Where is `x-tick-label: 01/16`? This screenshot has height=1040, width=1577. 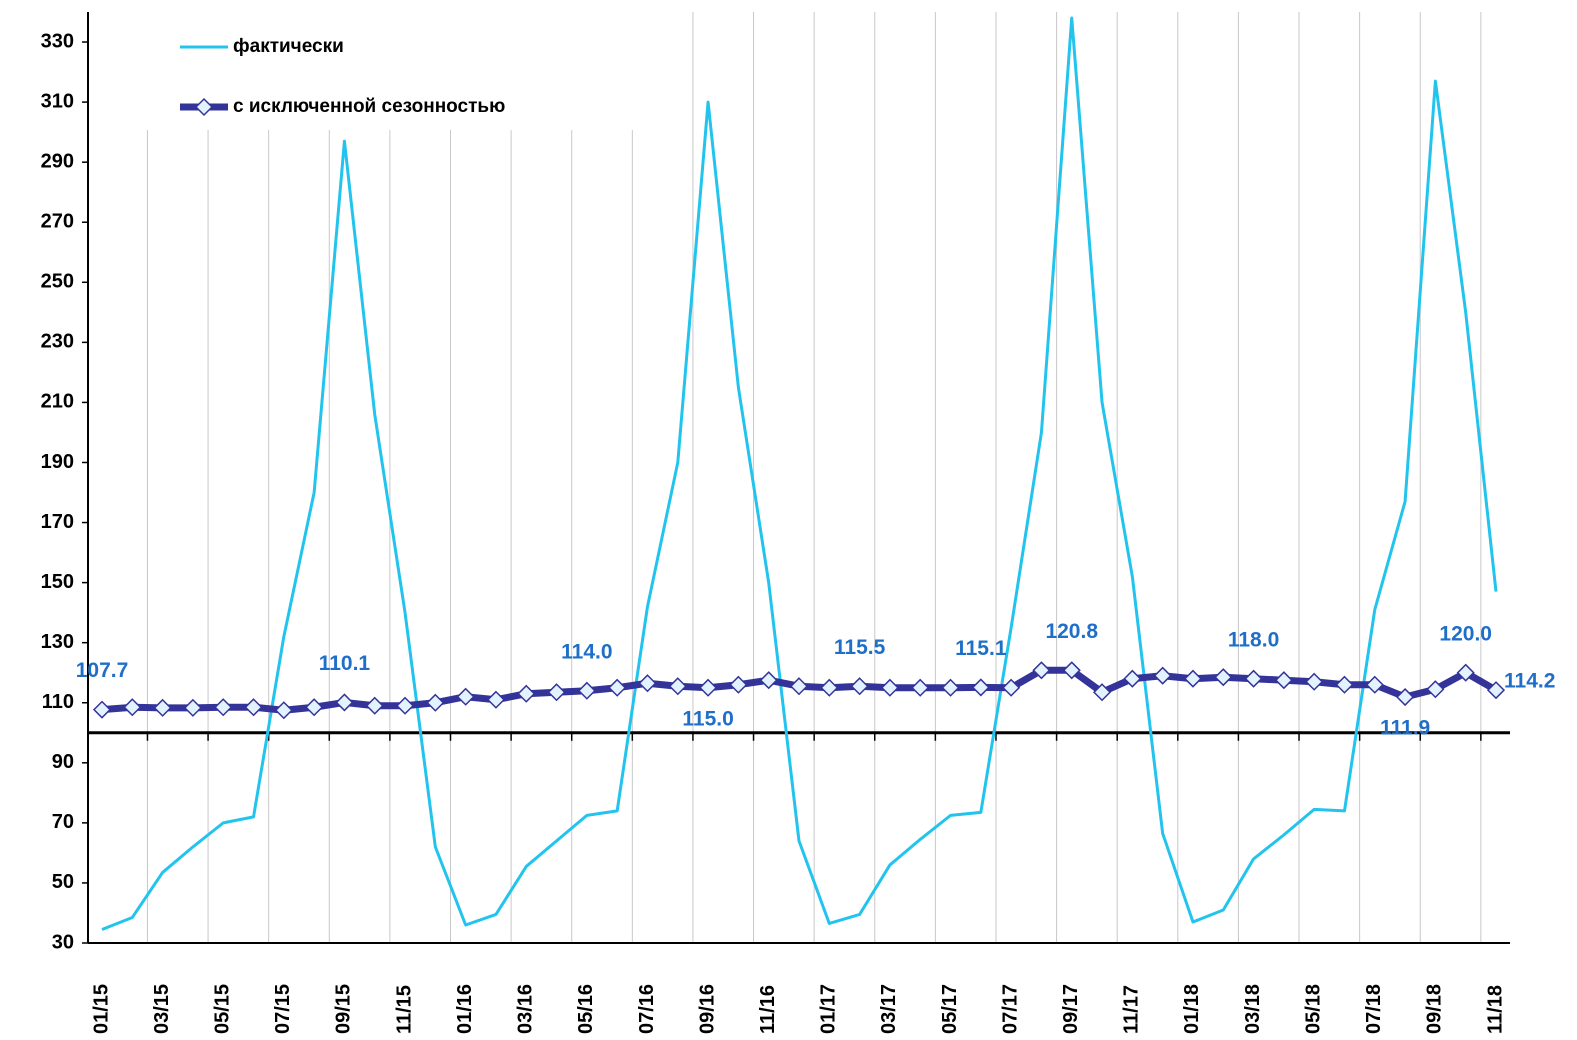
x-tick-label: 01/16 is located at coordinates (465, 1009).